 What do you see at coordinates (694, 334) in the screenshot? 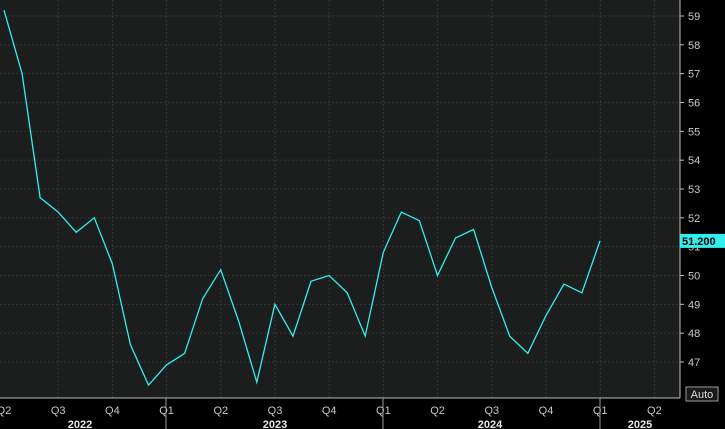
I see `y-tick-label: 48` at bounding box center [694, 334].